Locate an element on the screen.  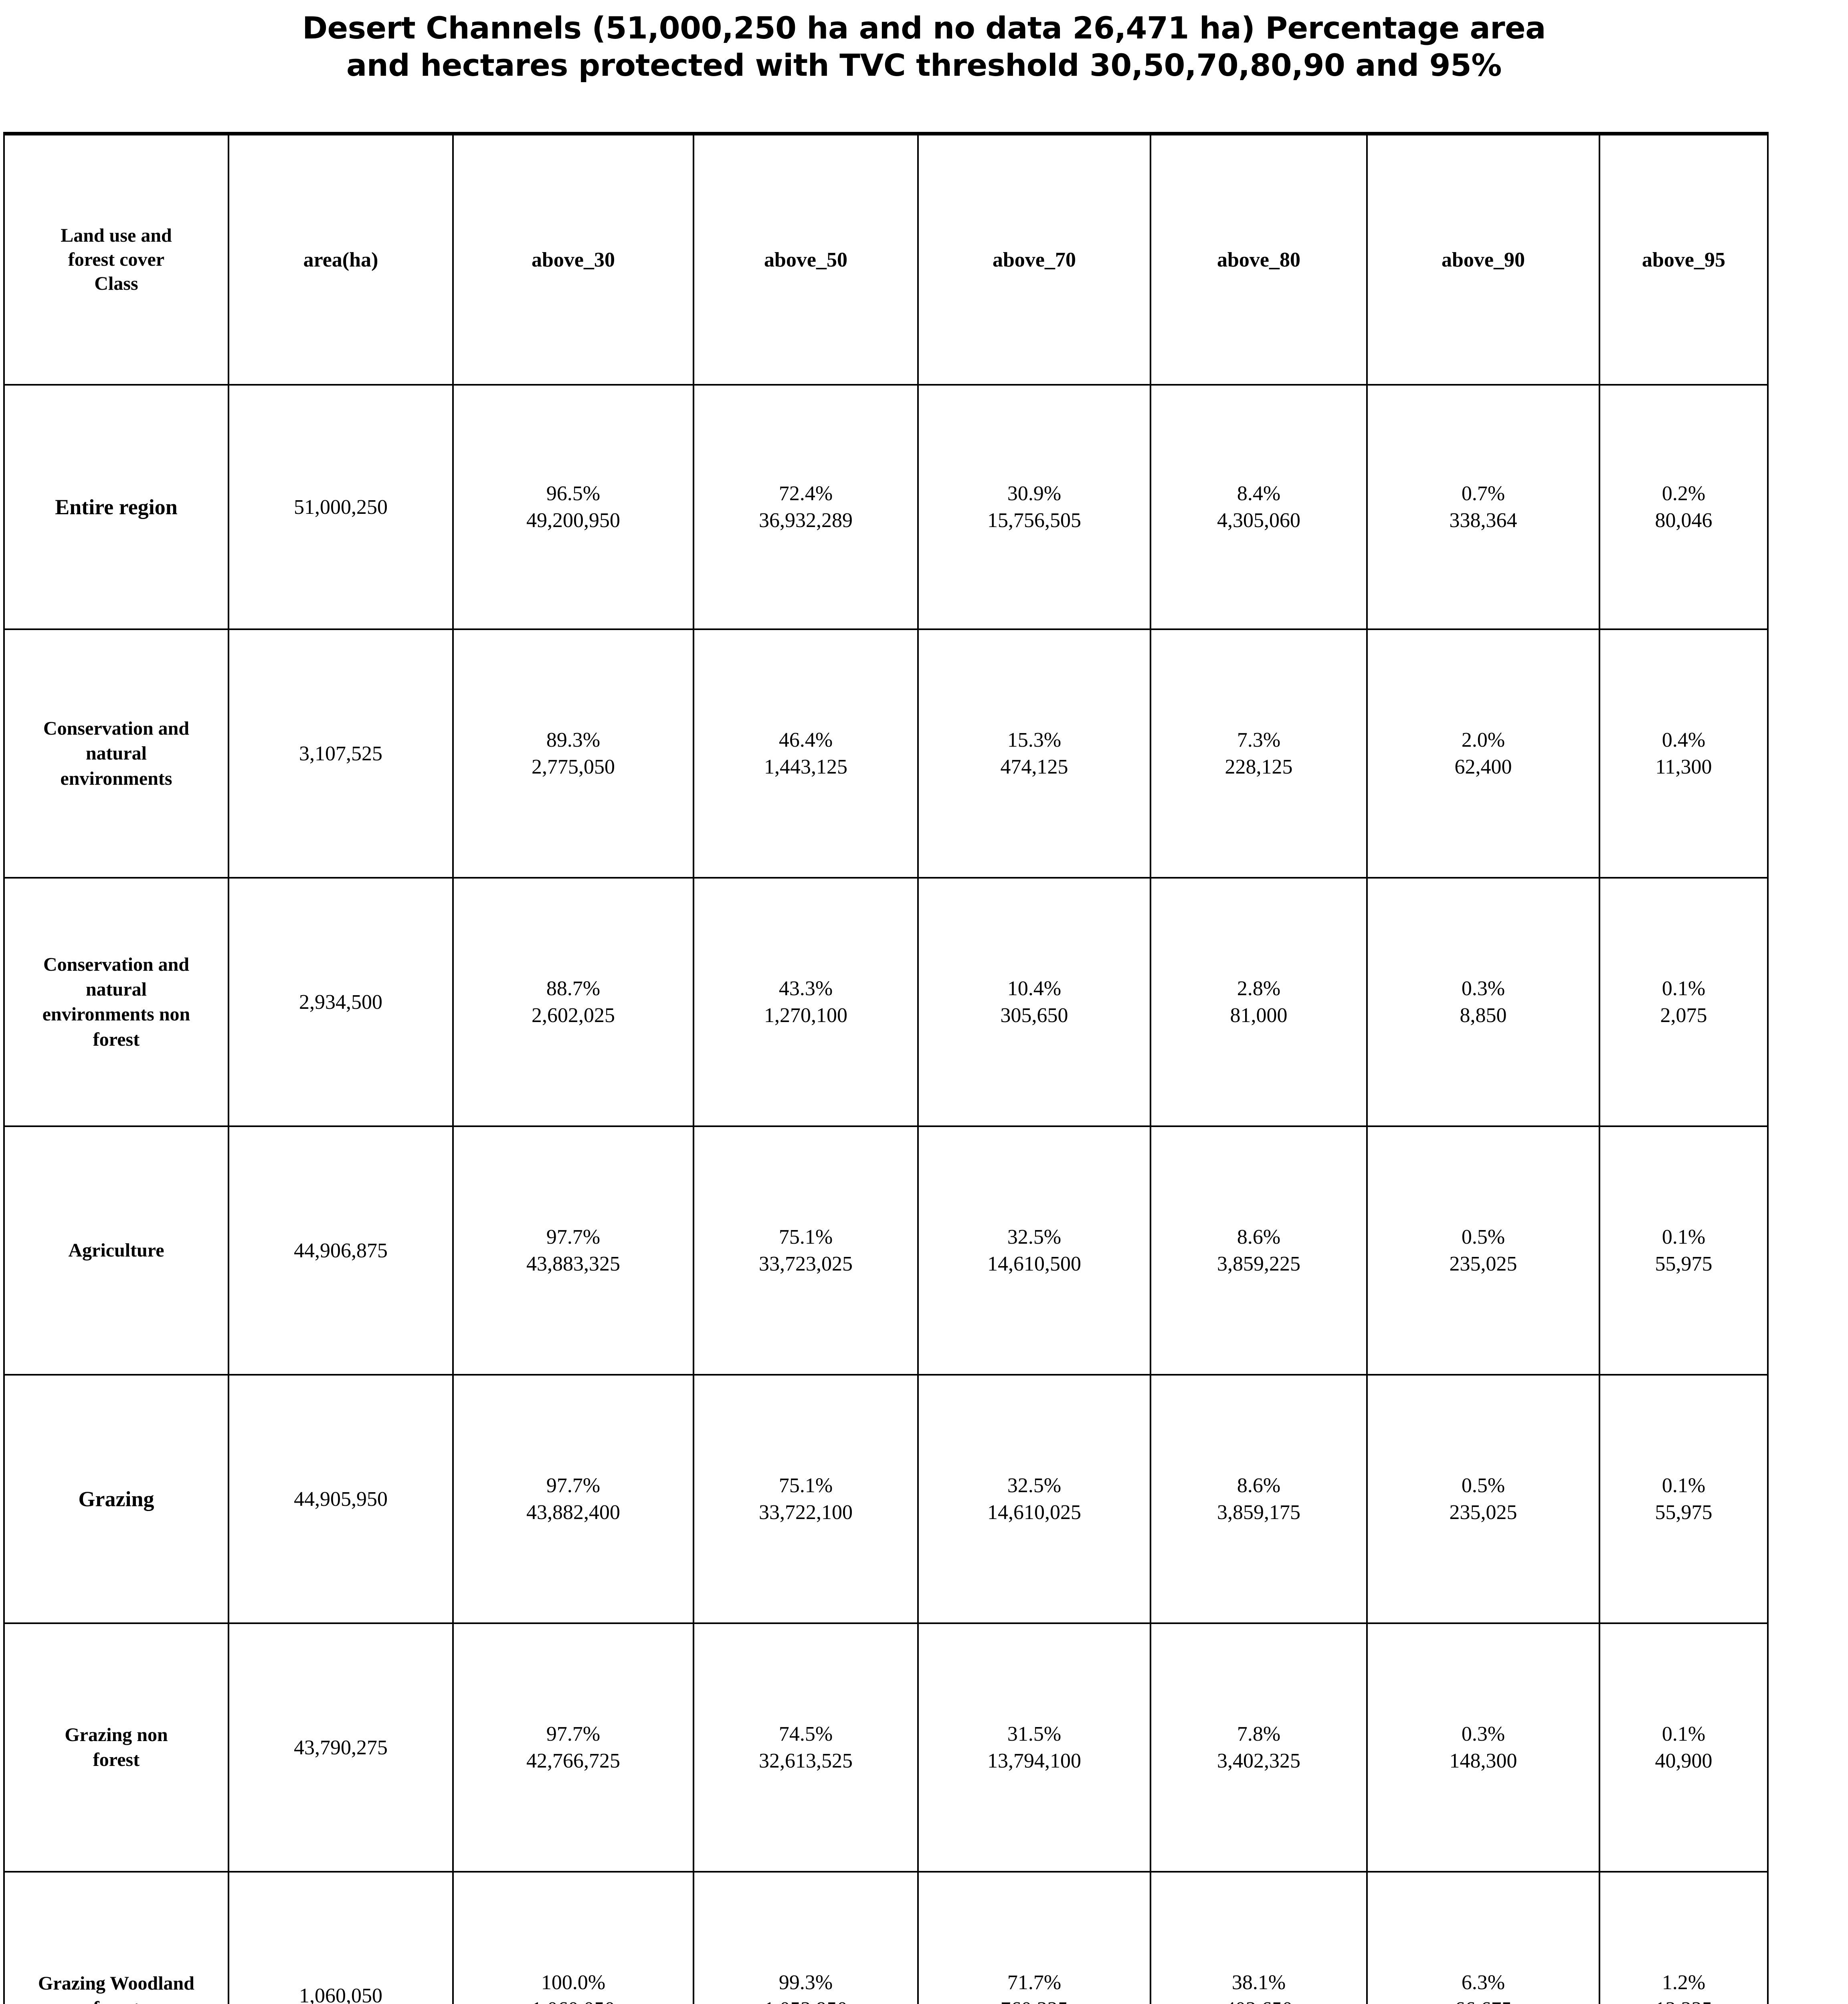
cell-ha: 474,125 is located at coordinates (1034, 767).